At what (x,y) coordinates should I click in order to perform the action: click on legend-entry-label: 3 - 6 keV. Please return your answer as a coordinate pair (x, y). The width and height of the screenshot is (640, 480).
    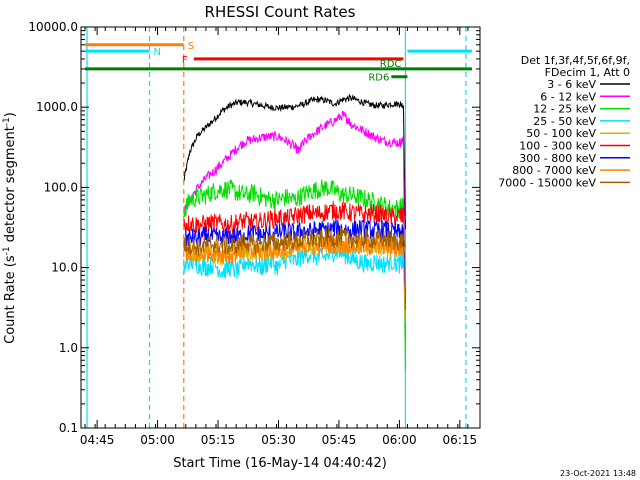
    Looking at the image, I should click on (571, 84).